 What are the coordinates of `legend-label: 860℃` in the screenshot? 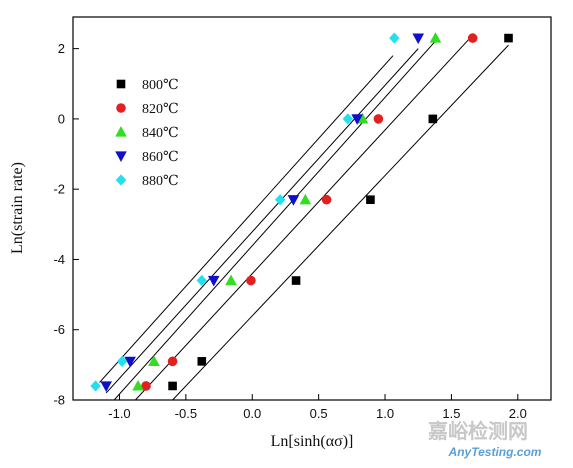 It's located at (160, 157).